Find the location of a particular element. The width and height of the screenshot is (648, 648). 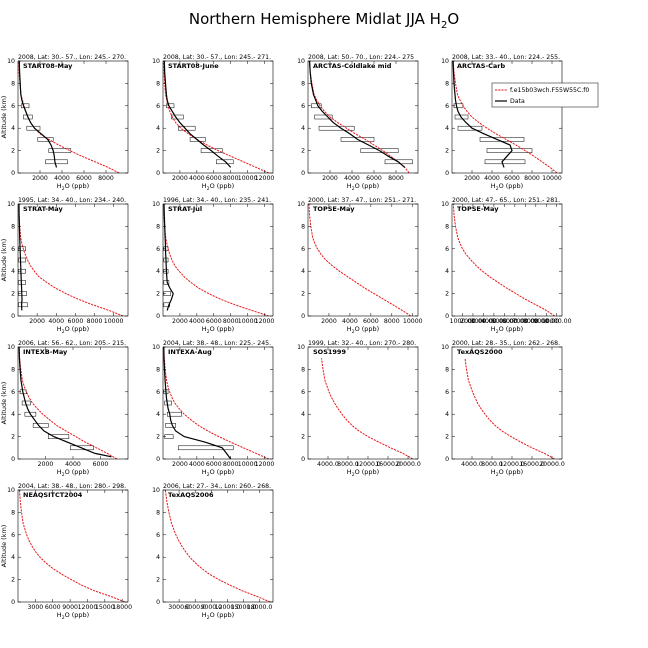

x-tick-label: 5000.00 is located at coordinates (505, 321).